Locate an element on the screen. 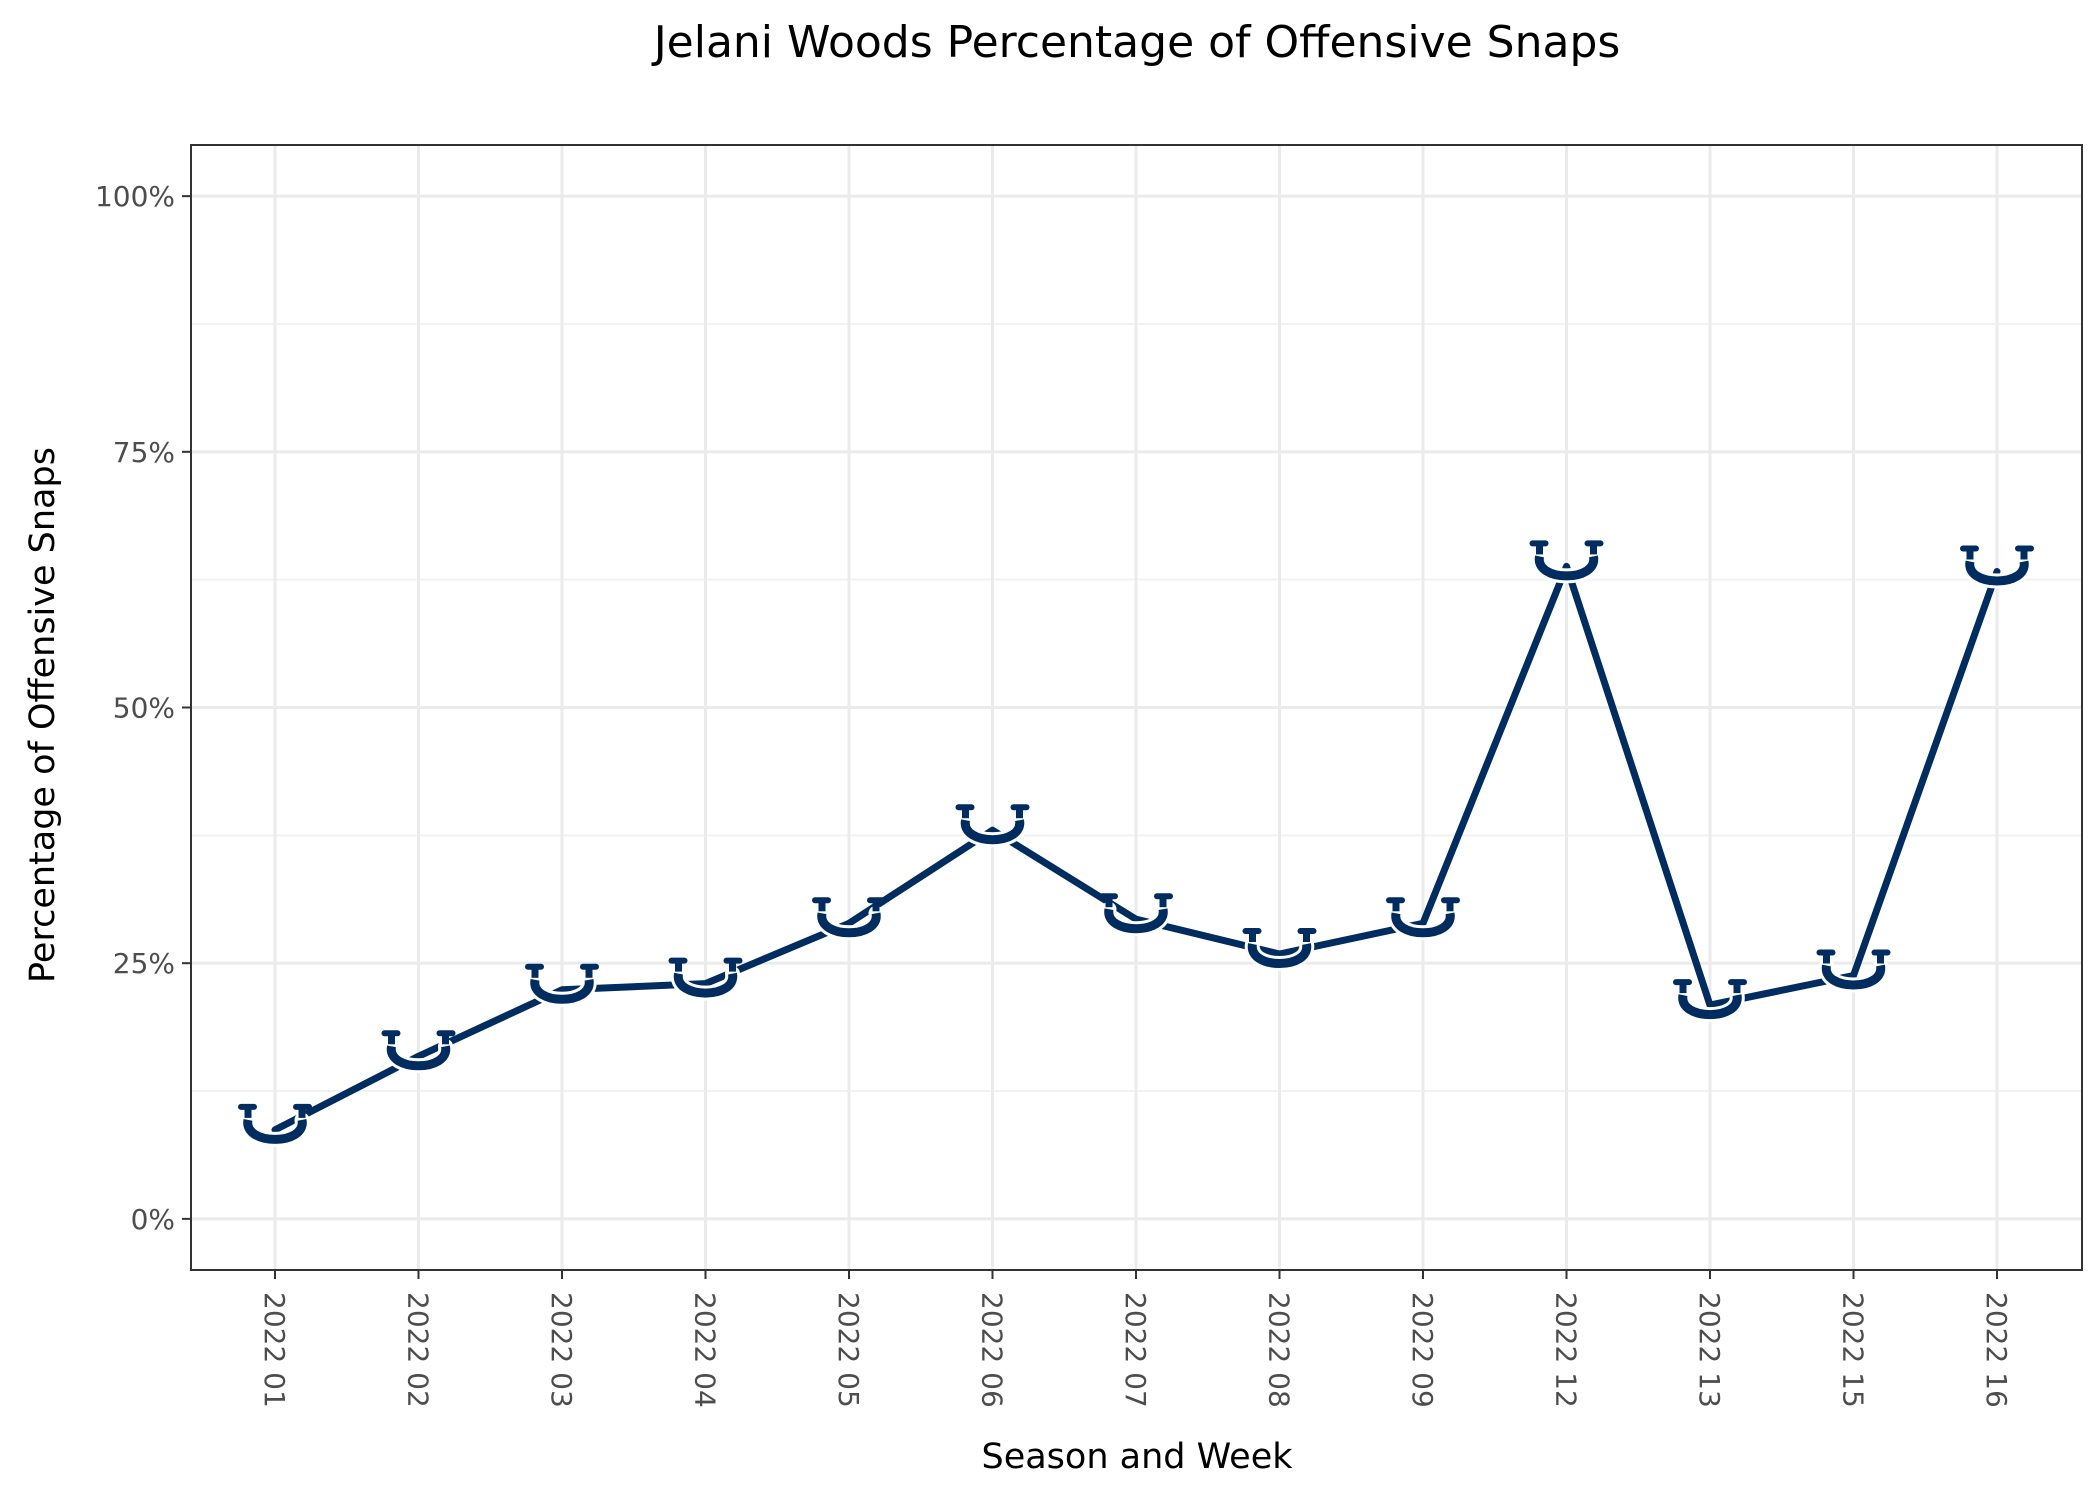 The image size is (2100, 1500). x-tick-label: 2022 09 is located at coordinates (1422, 1350).